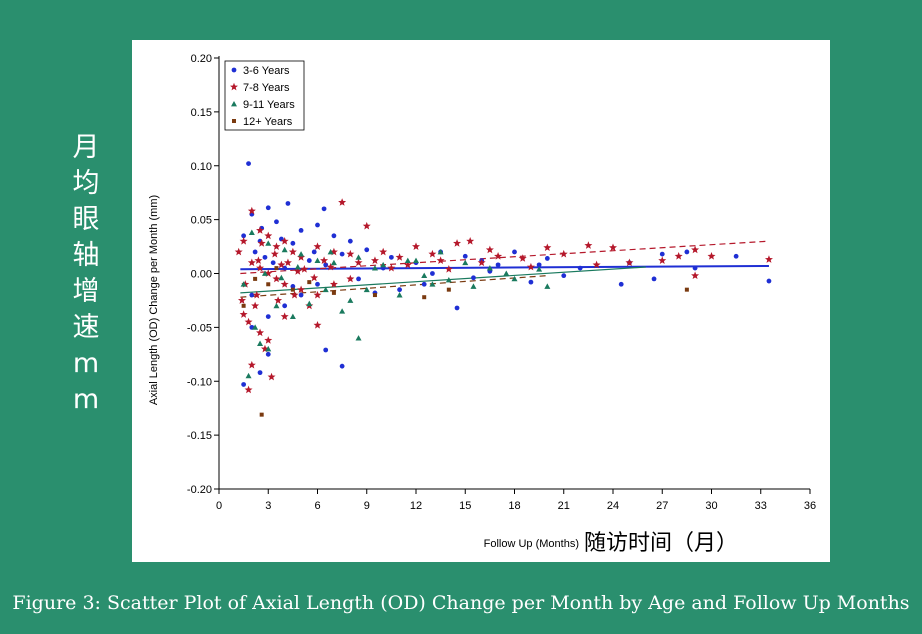 The width and height of the screenshot is (922, 634). I want to click on legend-label: 12+ Years, so click(268, 122).